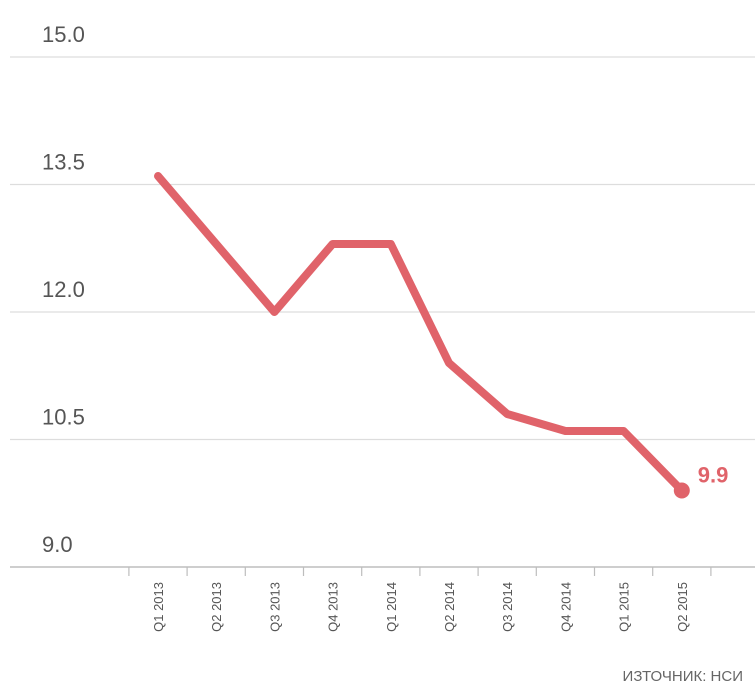 The height and width of the screenshot is (691, 755). What do you see at coordinates (57, 544) in the screenshot?
I see `y-tick-label: 9.0` at bounding box center [57, 544].